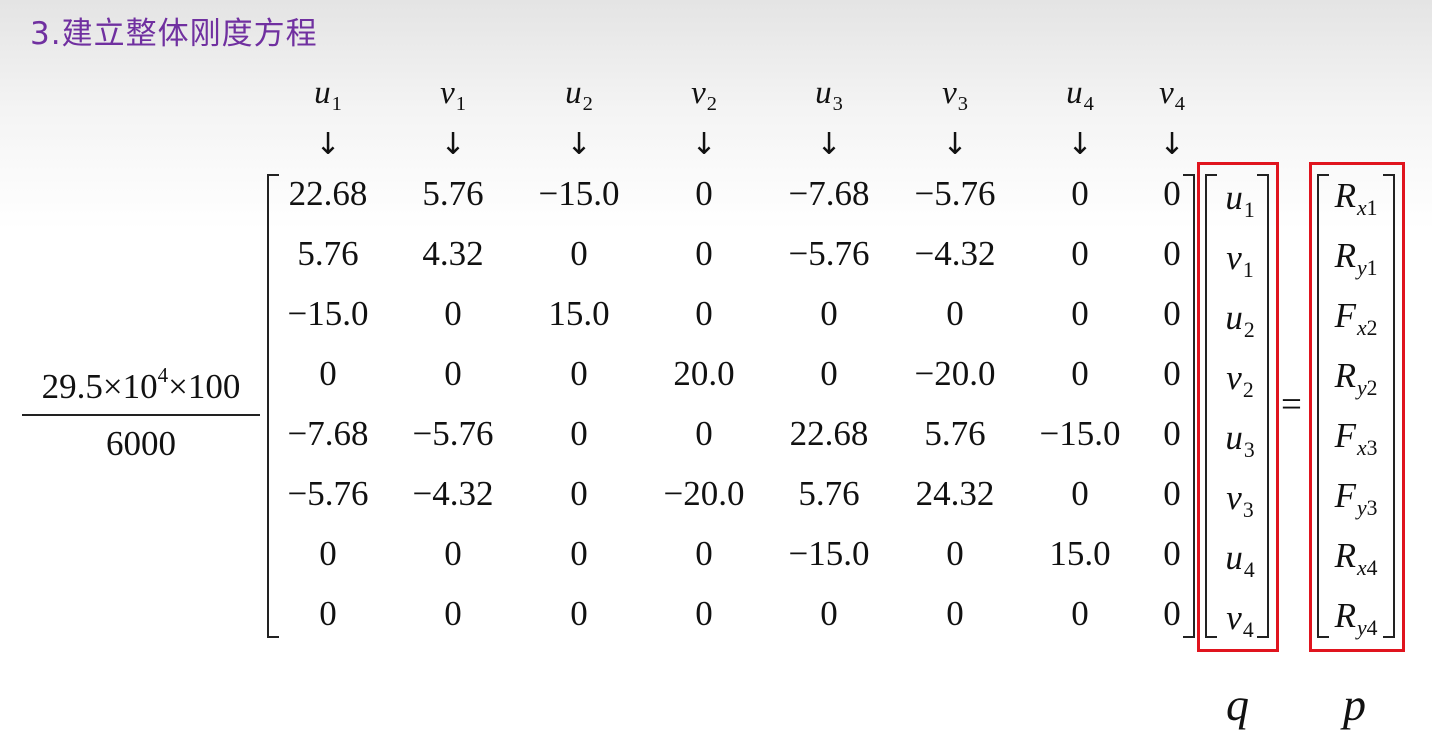 This screenshot has height=739, width=1432. Describe the element at coordinates (829, 433) in the screenshot. I see `matrix-cell: 22.68` at that location.